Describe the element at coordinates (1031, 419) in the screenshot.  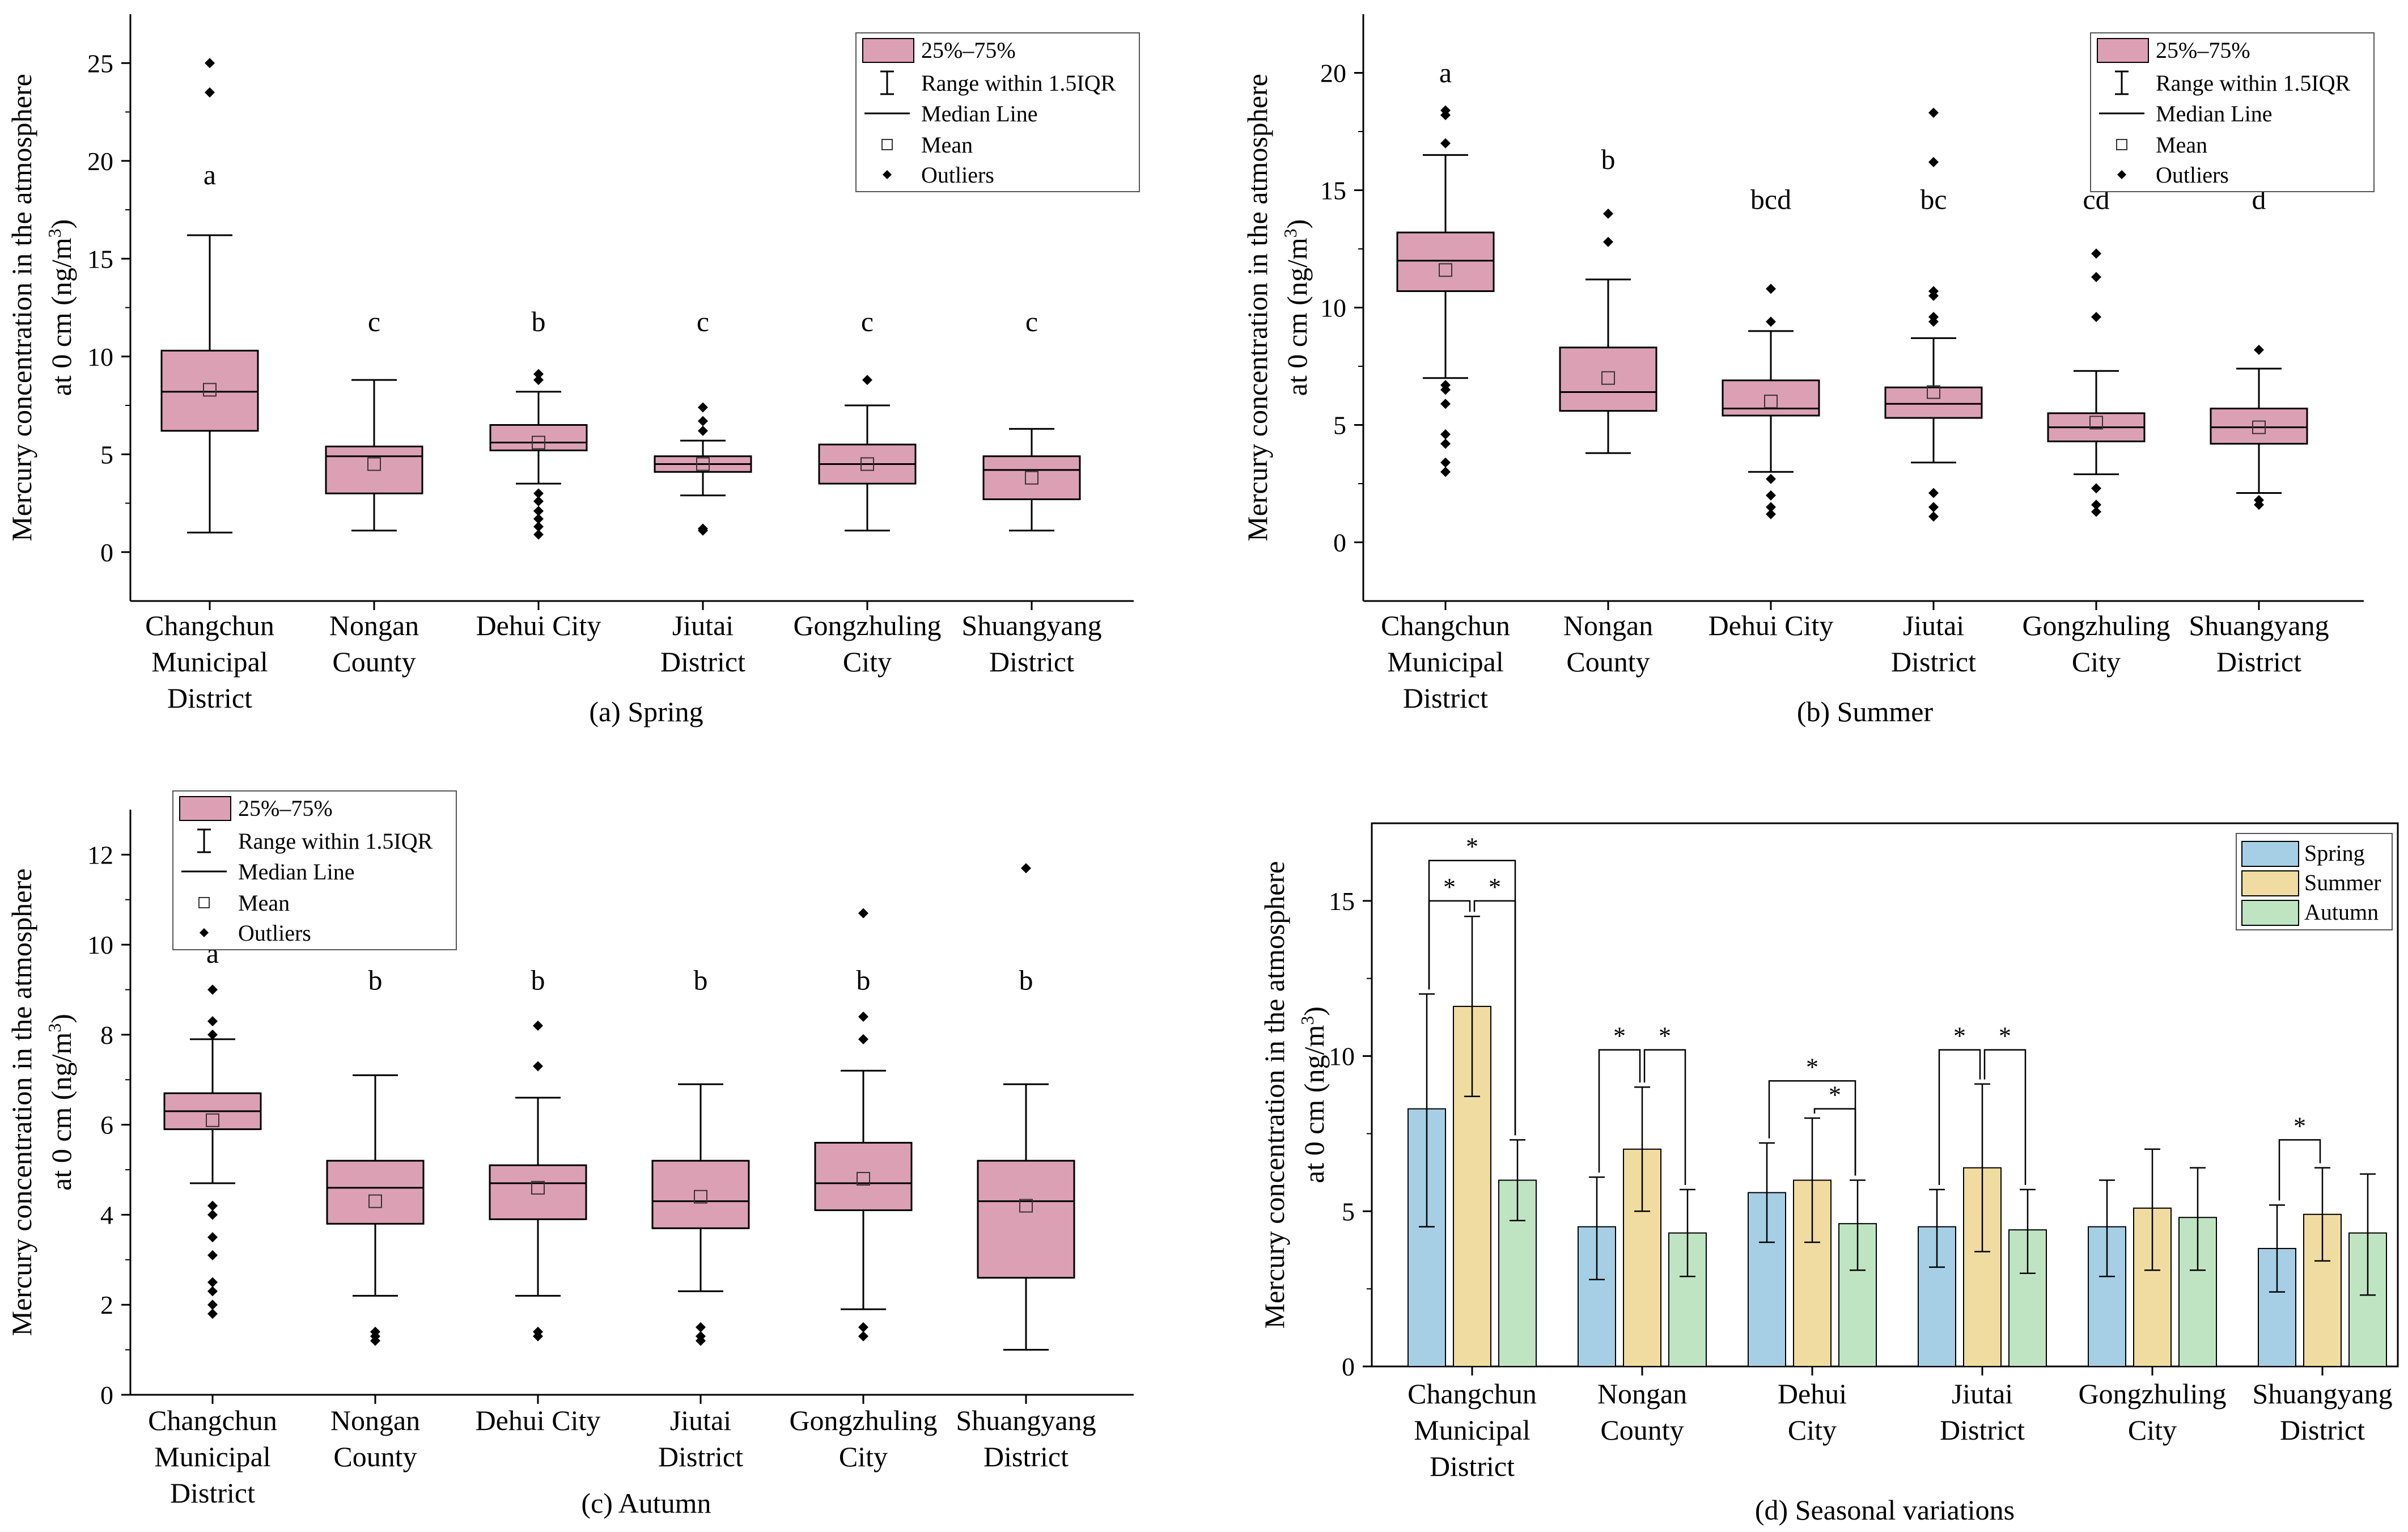
I see `box-group: c` at that location.